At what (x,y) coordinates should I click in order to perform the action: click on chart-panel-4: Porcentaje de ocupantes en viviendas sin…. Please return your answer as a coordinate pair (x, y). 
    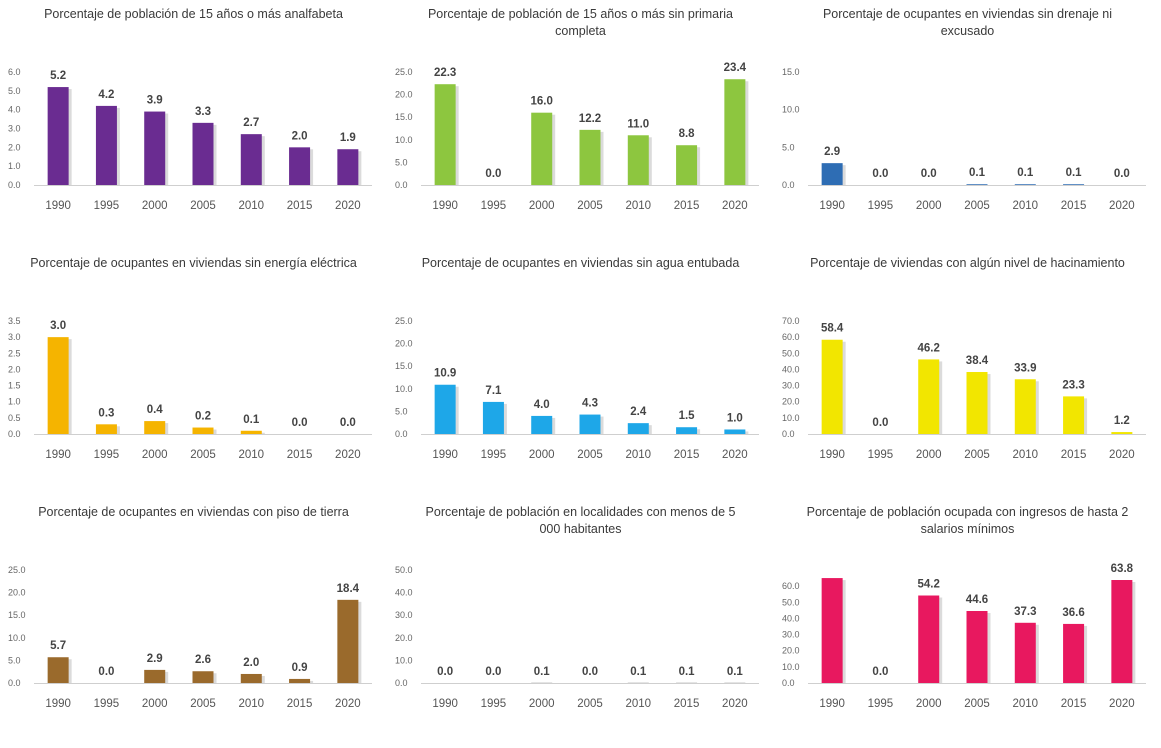
    Looking at the image, I should click on (193, 373).